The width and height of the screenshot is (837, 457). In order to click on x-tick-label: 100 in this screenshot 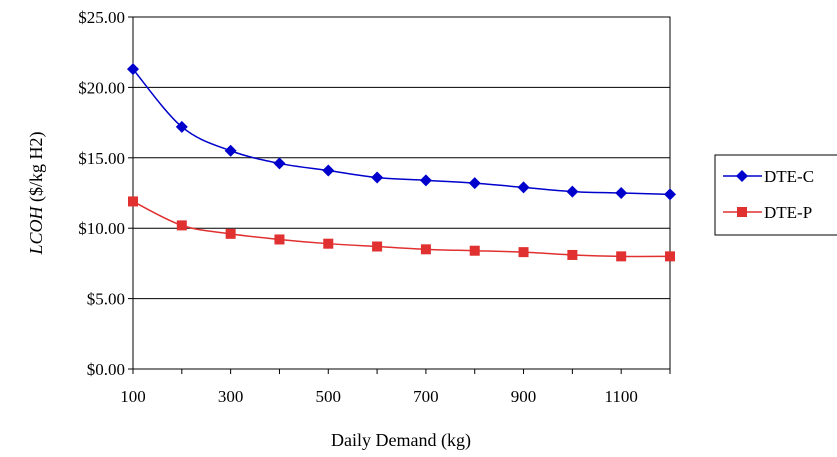, I will do `click(133, 396)`.